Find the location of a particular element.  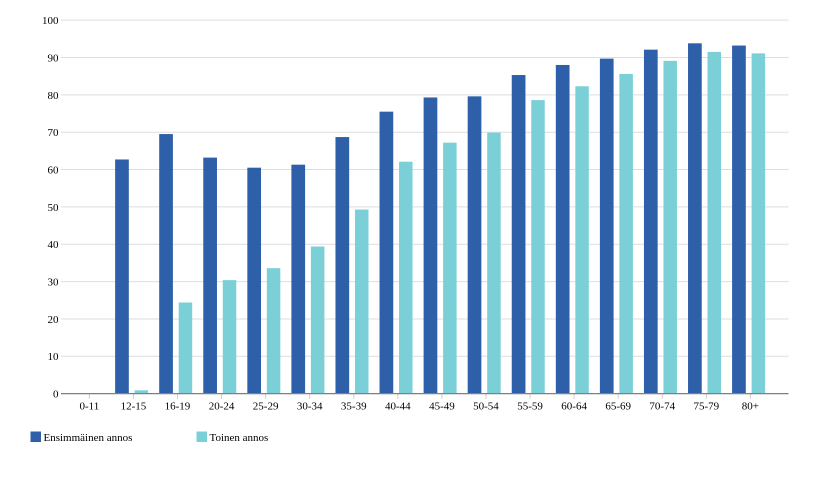

svg-text: 0-11 is located at coordinates (89, 407).